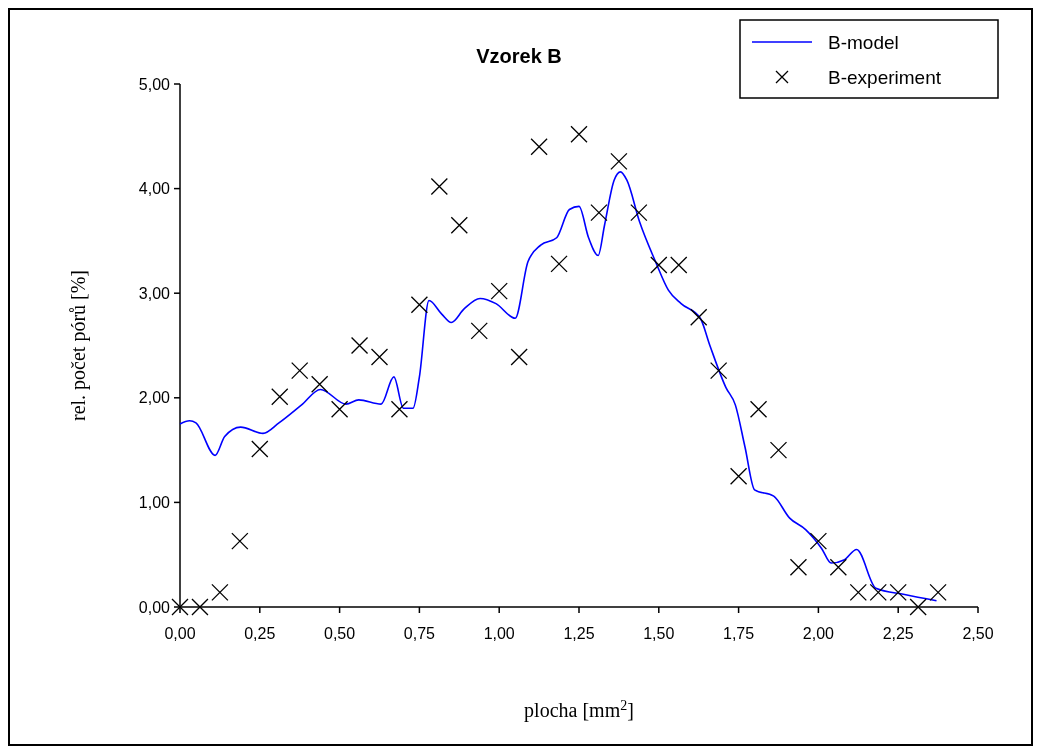 This screenshot has height=754, width=1041. Describe the element at coordinates (154, 84) in the screenshot. I see `y-tick-label: 5,00` at that location.